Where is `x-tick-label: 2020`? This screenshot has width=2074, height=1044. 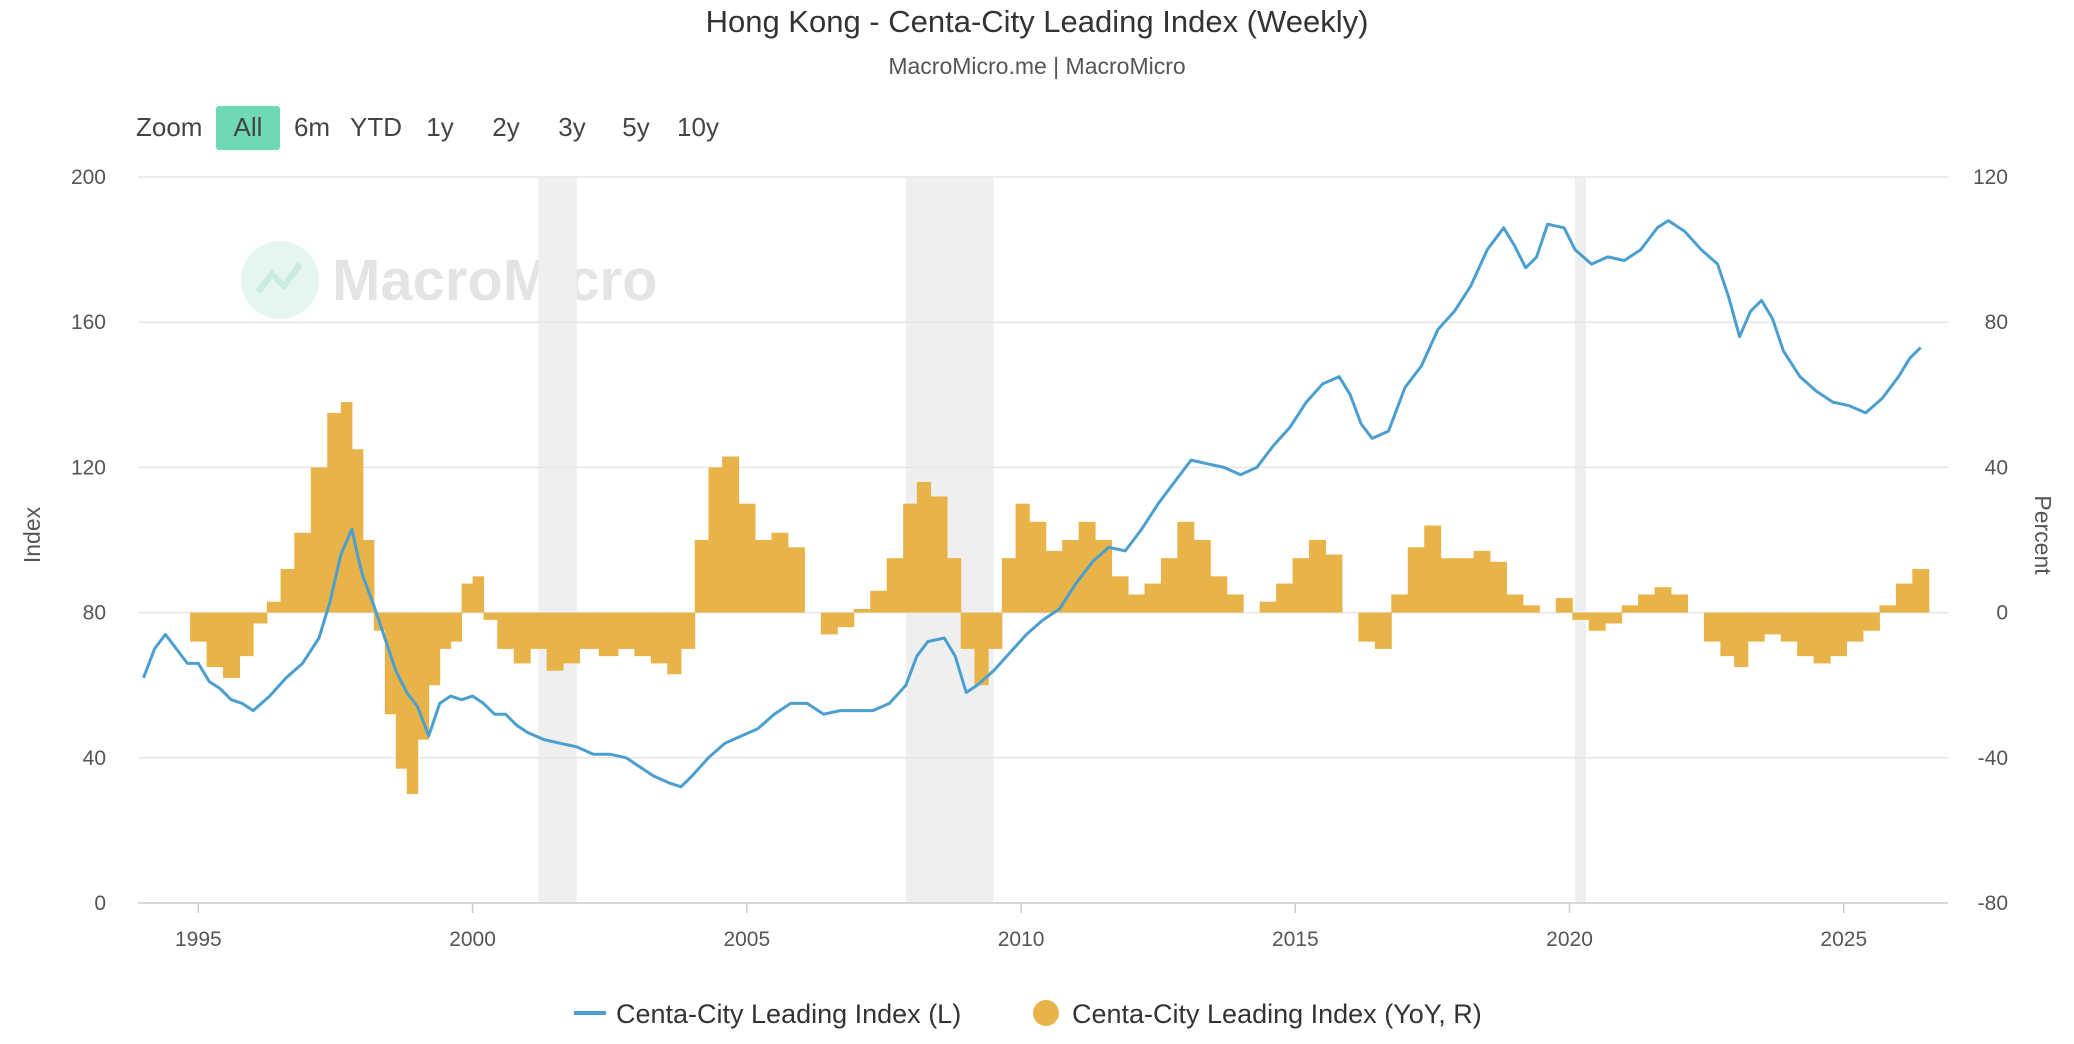
x-tick-label: 2020 is located at coordinates (1569, 939).